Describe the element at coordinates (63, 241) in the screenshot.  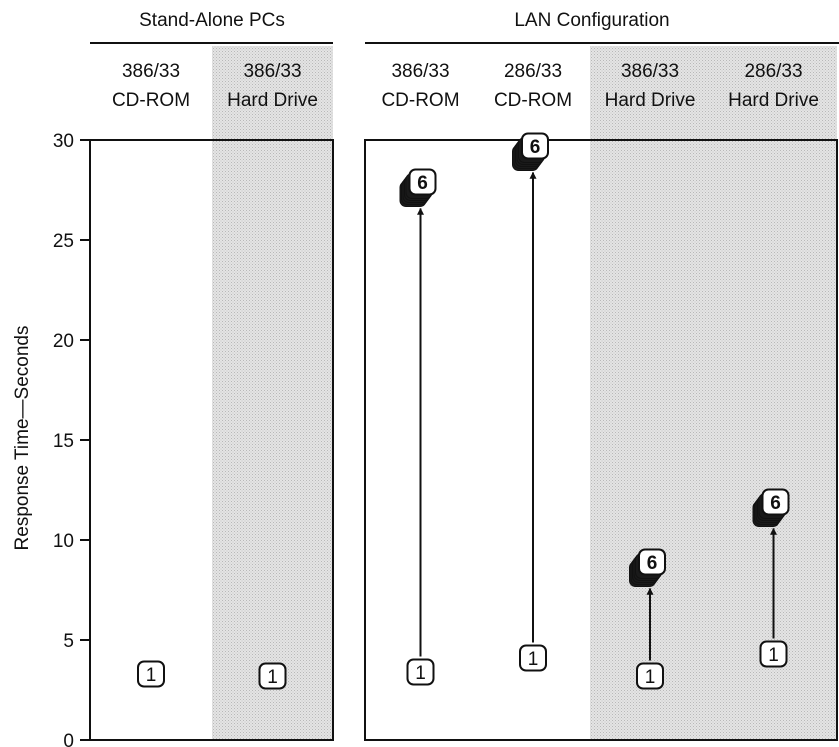
I see `y-tick-label: 25` at that location.